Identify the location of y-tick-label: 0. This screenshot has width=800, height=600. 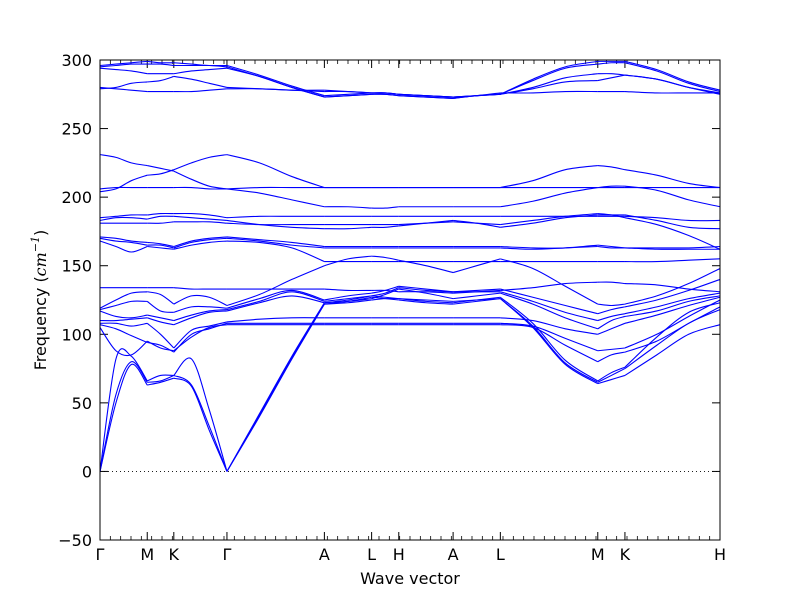
(87, 471).